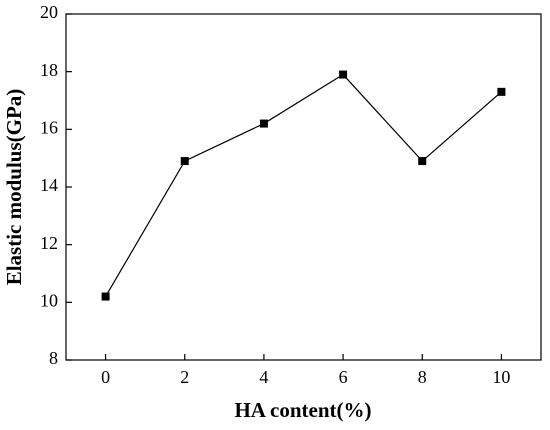  What do you see at coordinates (422, 377) in the screenshot?
I see `x-tick-label: 8` at bounding box center [422, 377].